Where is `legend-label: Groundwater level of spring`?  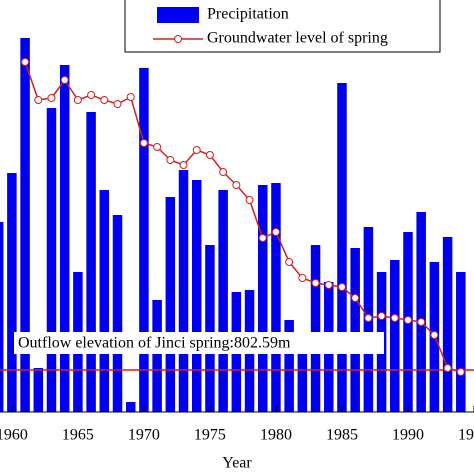
legend-label: Groundwater level of spring is located at coordinates (297, 38).